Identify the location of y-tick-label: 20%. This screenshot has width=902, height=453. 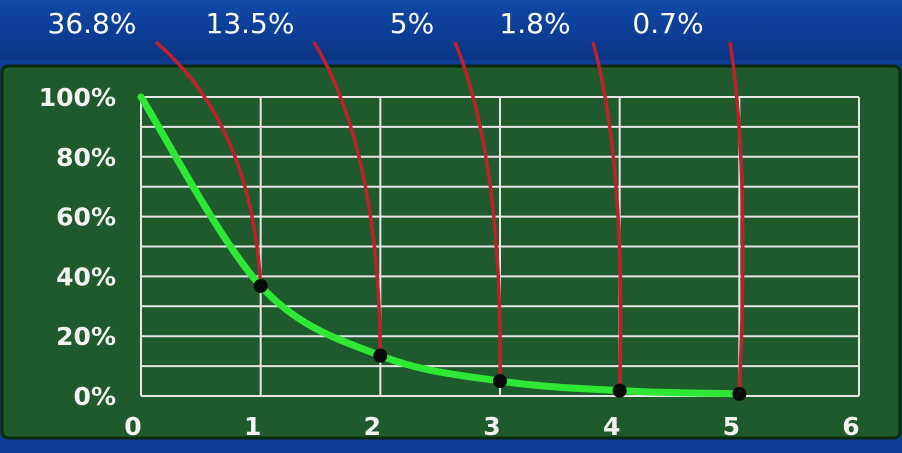
(86, 336).